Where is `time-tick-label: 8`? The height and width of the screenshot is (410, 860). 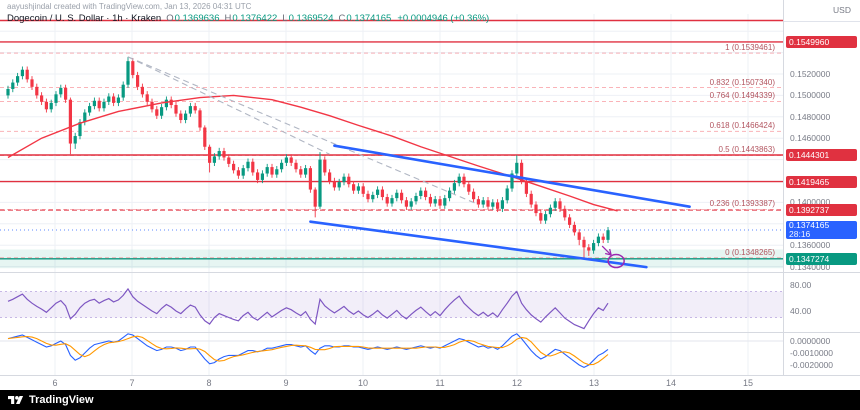
time-tick-label: 8 is located at coordinates (209, 383).